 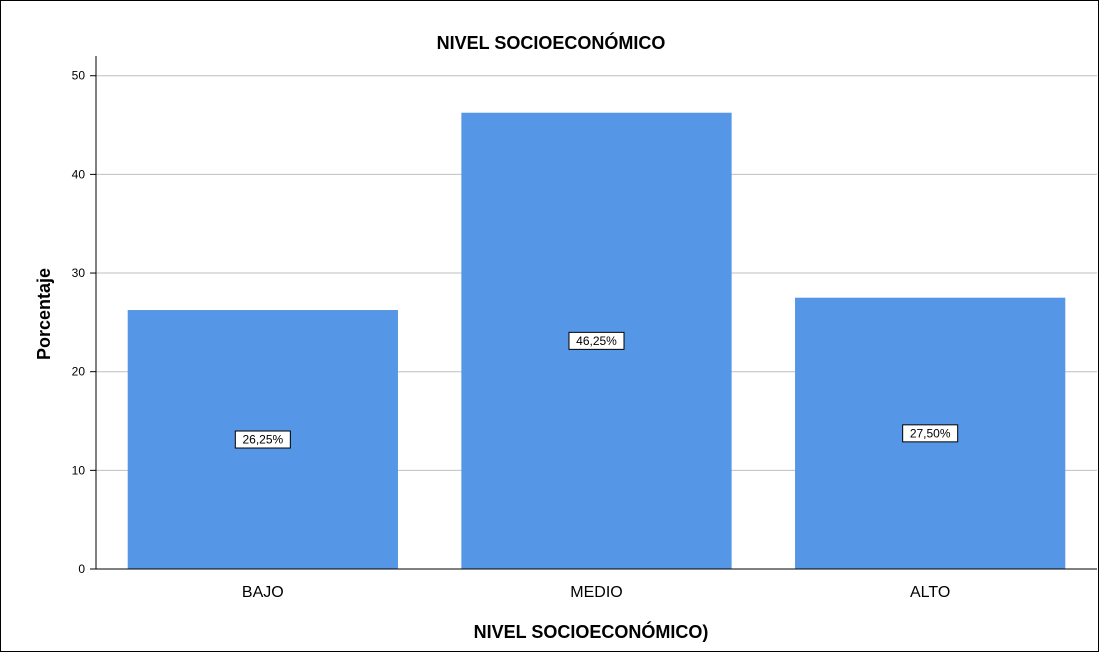 I want to click on data-label: 27,50%, so click(x=930, y=433).